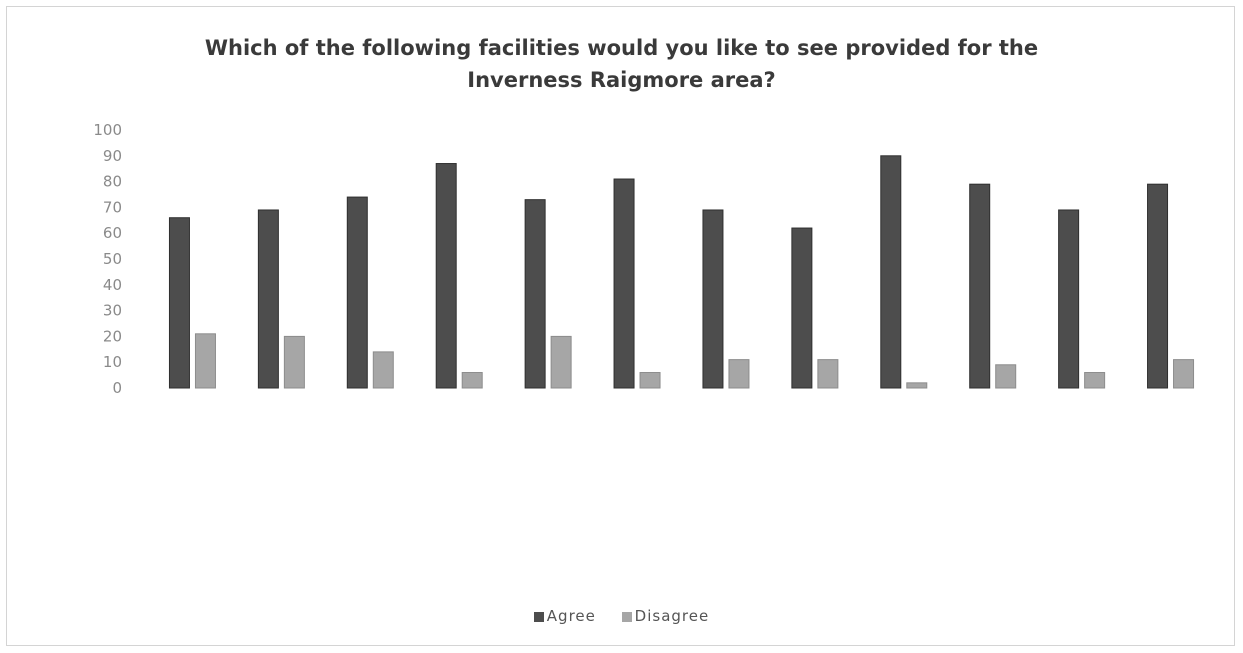 The image size is (1243, 653). I want to click on y-tick-label: 40, so click(112, 285).